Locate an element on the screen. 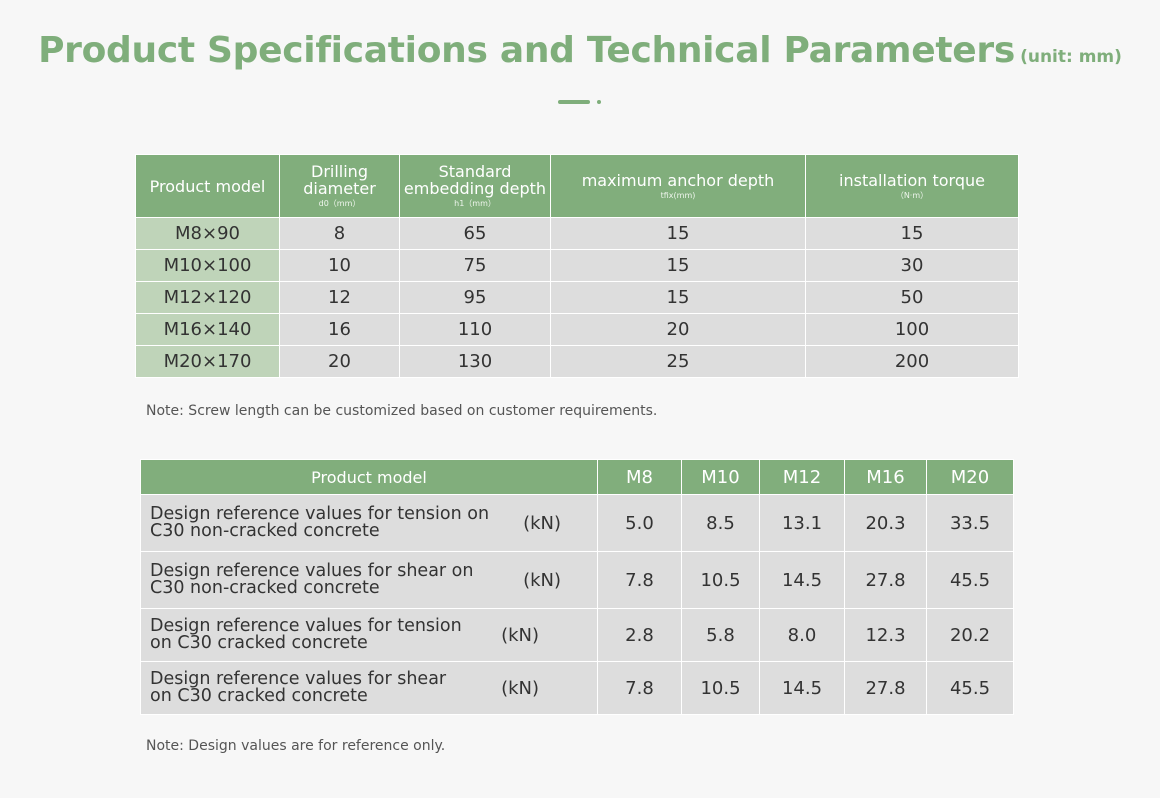  table-cell: 25 is located at coordinates (678, 361).